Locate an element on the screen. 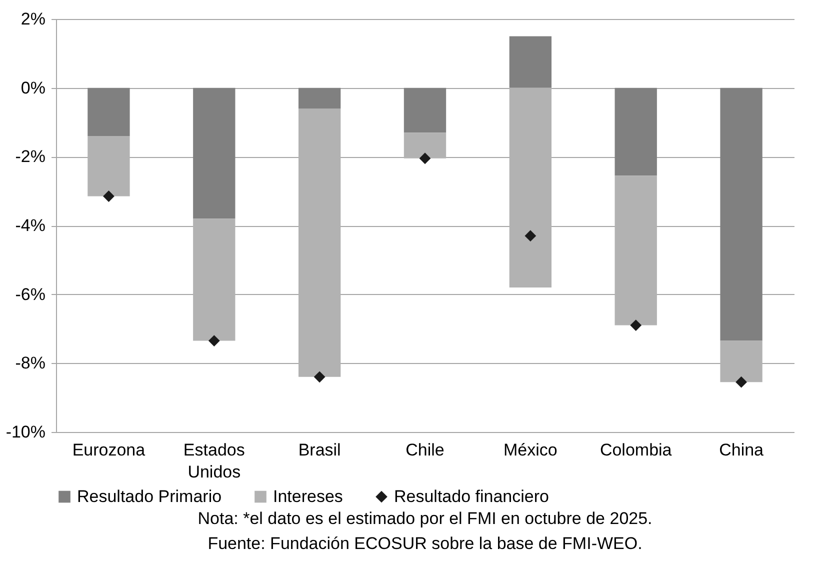 The image size is (823, 578). text: Nota: *el dato es el estimado por el FMI en octubre de 2025. is located at coordinates (425, 518).